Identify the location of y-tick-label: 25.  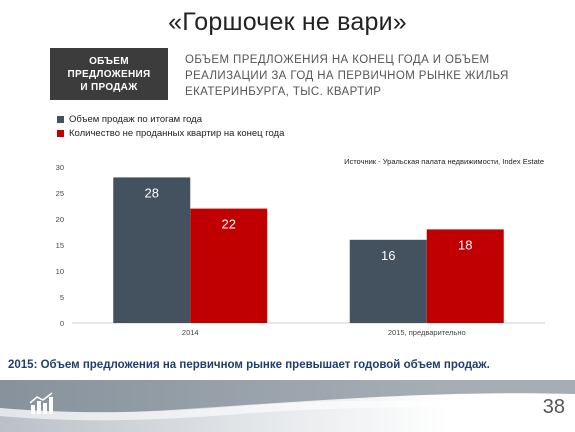
(60, 193).